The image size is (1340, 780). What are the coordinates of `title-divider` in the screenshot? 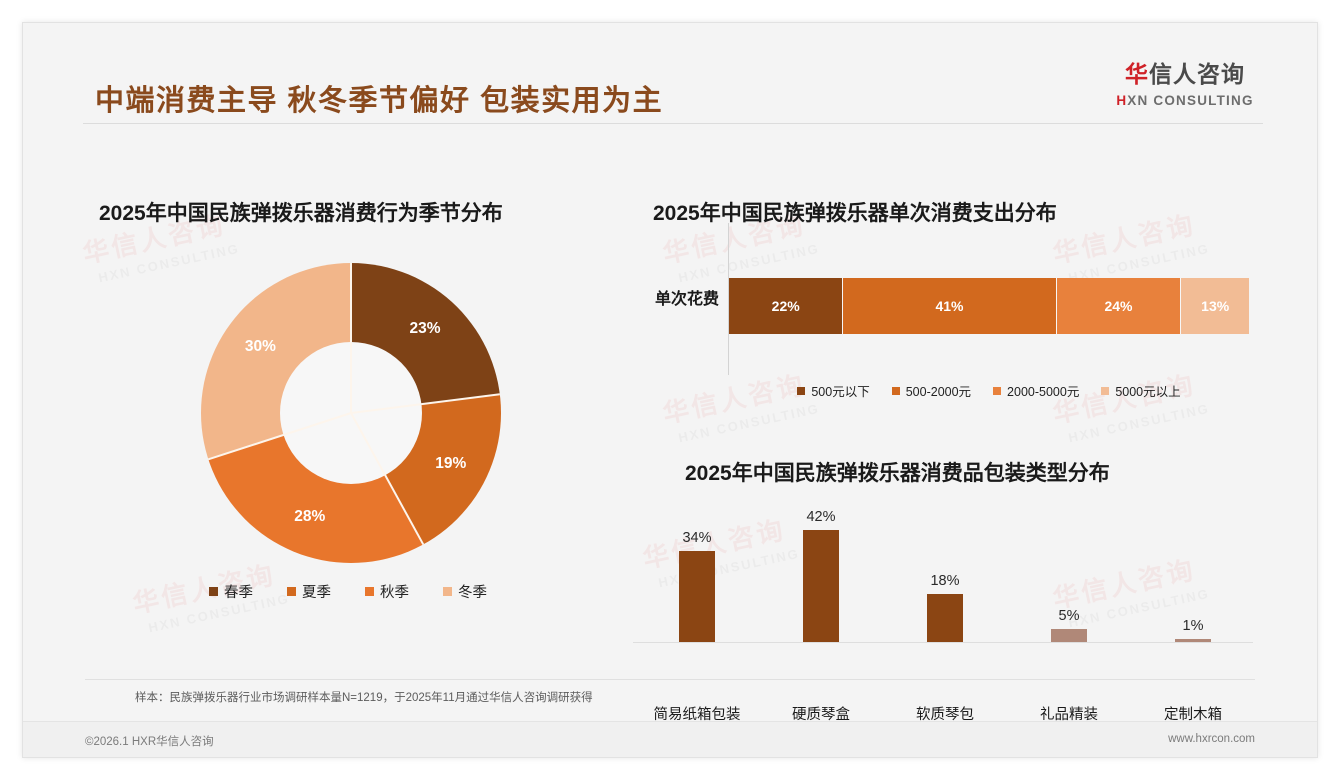 It's located at (673, 123).